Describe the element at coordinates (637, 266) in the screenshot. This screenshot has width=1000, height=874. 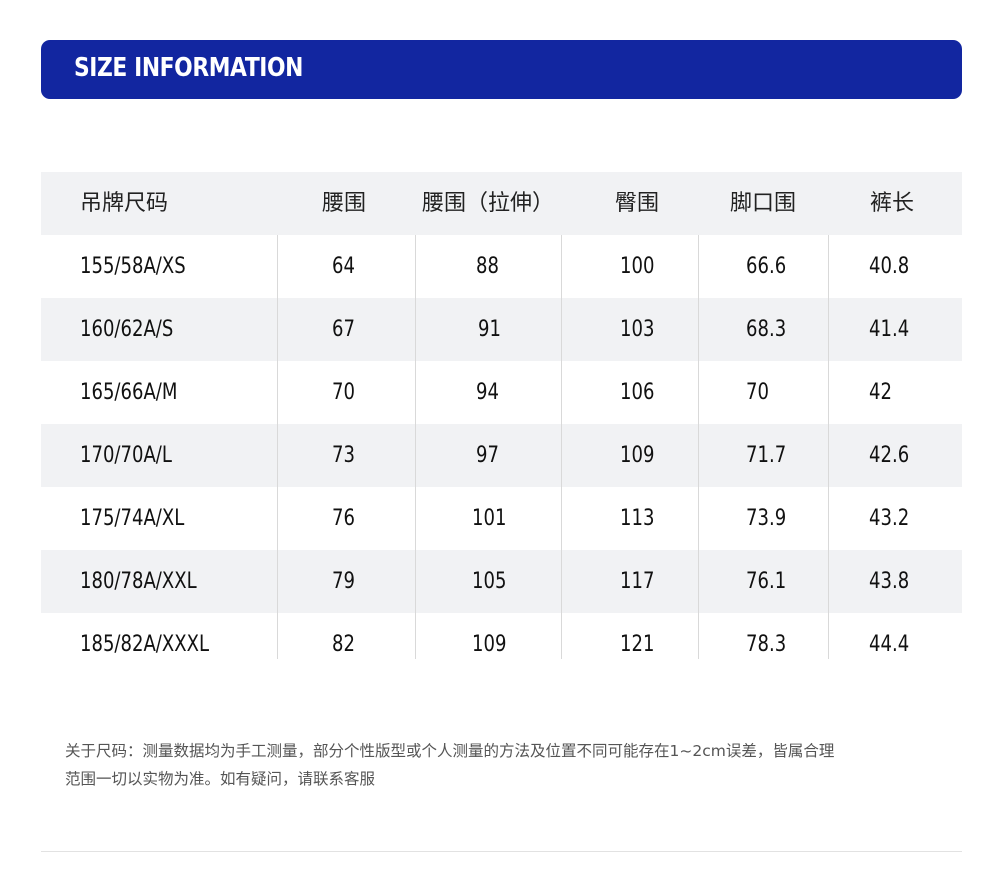
I see `cell-hip: 100` at that location.